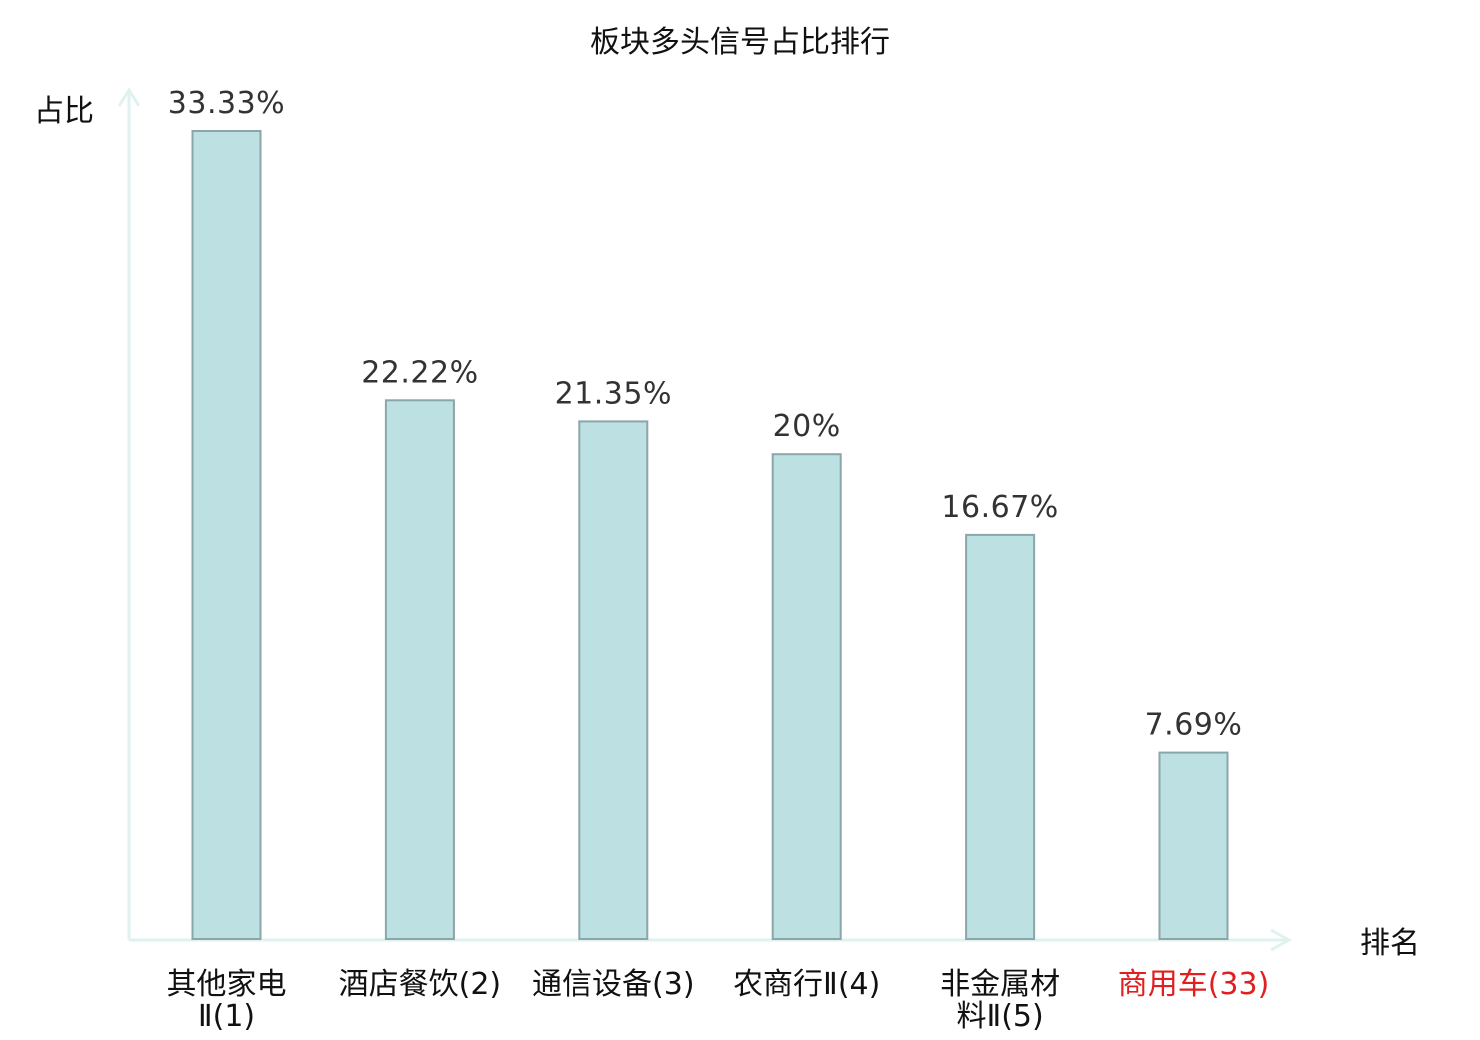  I want to click on category-label-5: 非金属材料Ⅱ(5), so click(1000, 1000).